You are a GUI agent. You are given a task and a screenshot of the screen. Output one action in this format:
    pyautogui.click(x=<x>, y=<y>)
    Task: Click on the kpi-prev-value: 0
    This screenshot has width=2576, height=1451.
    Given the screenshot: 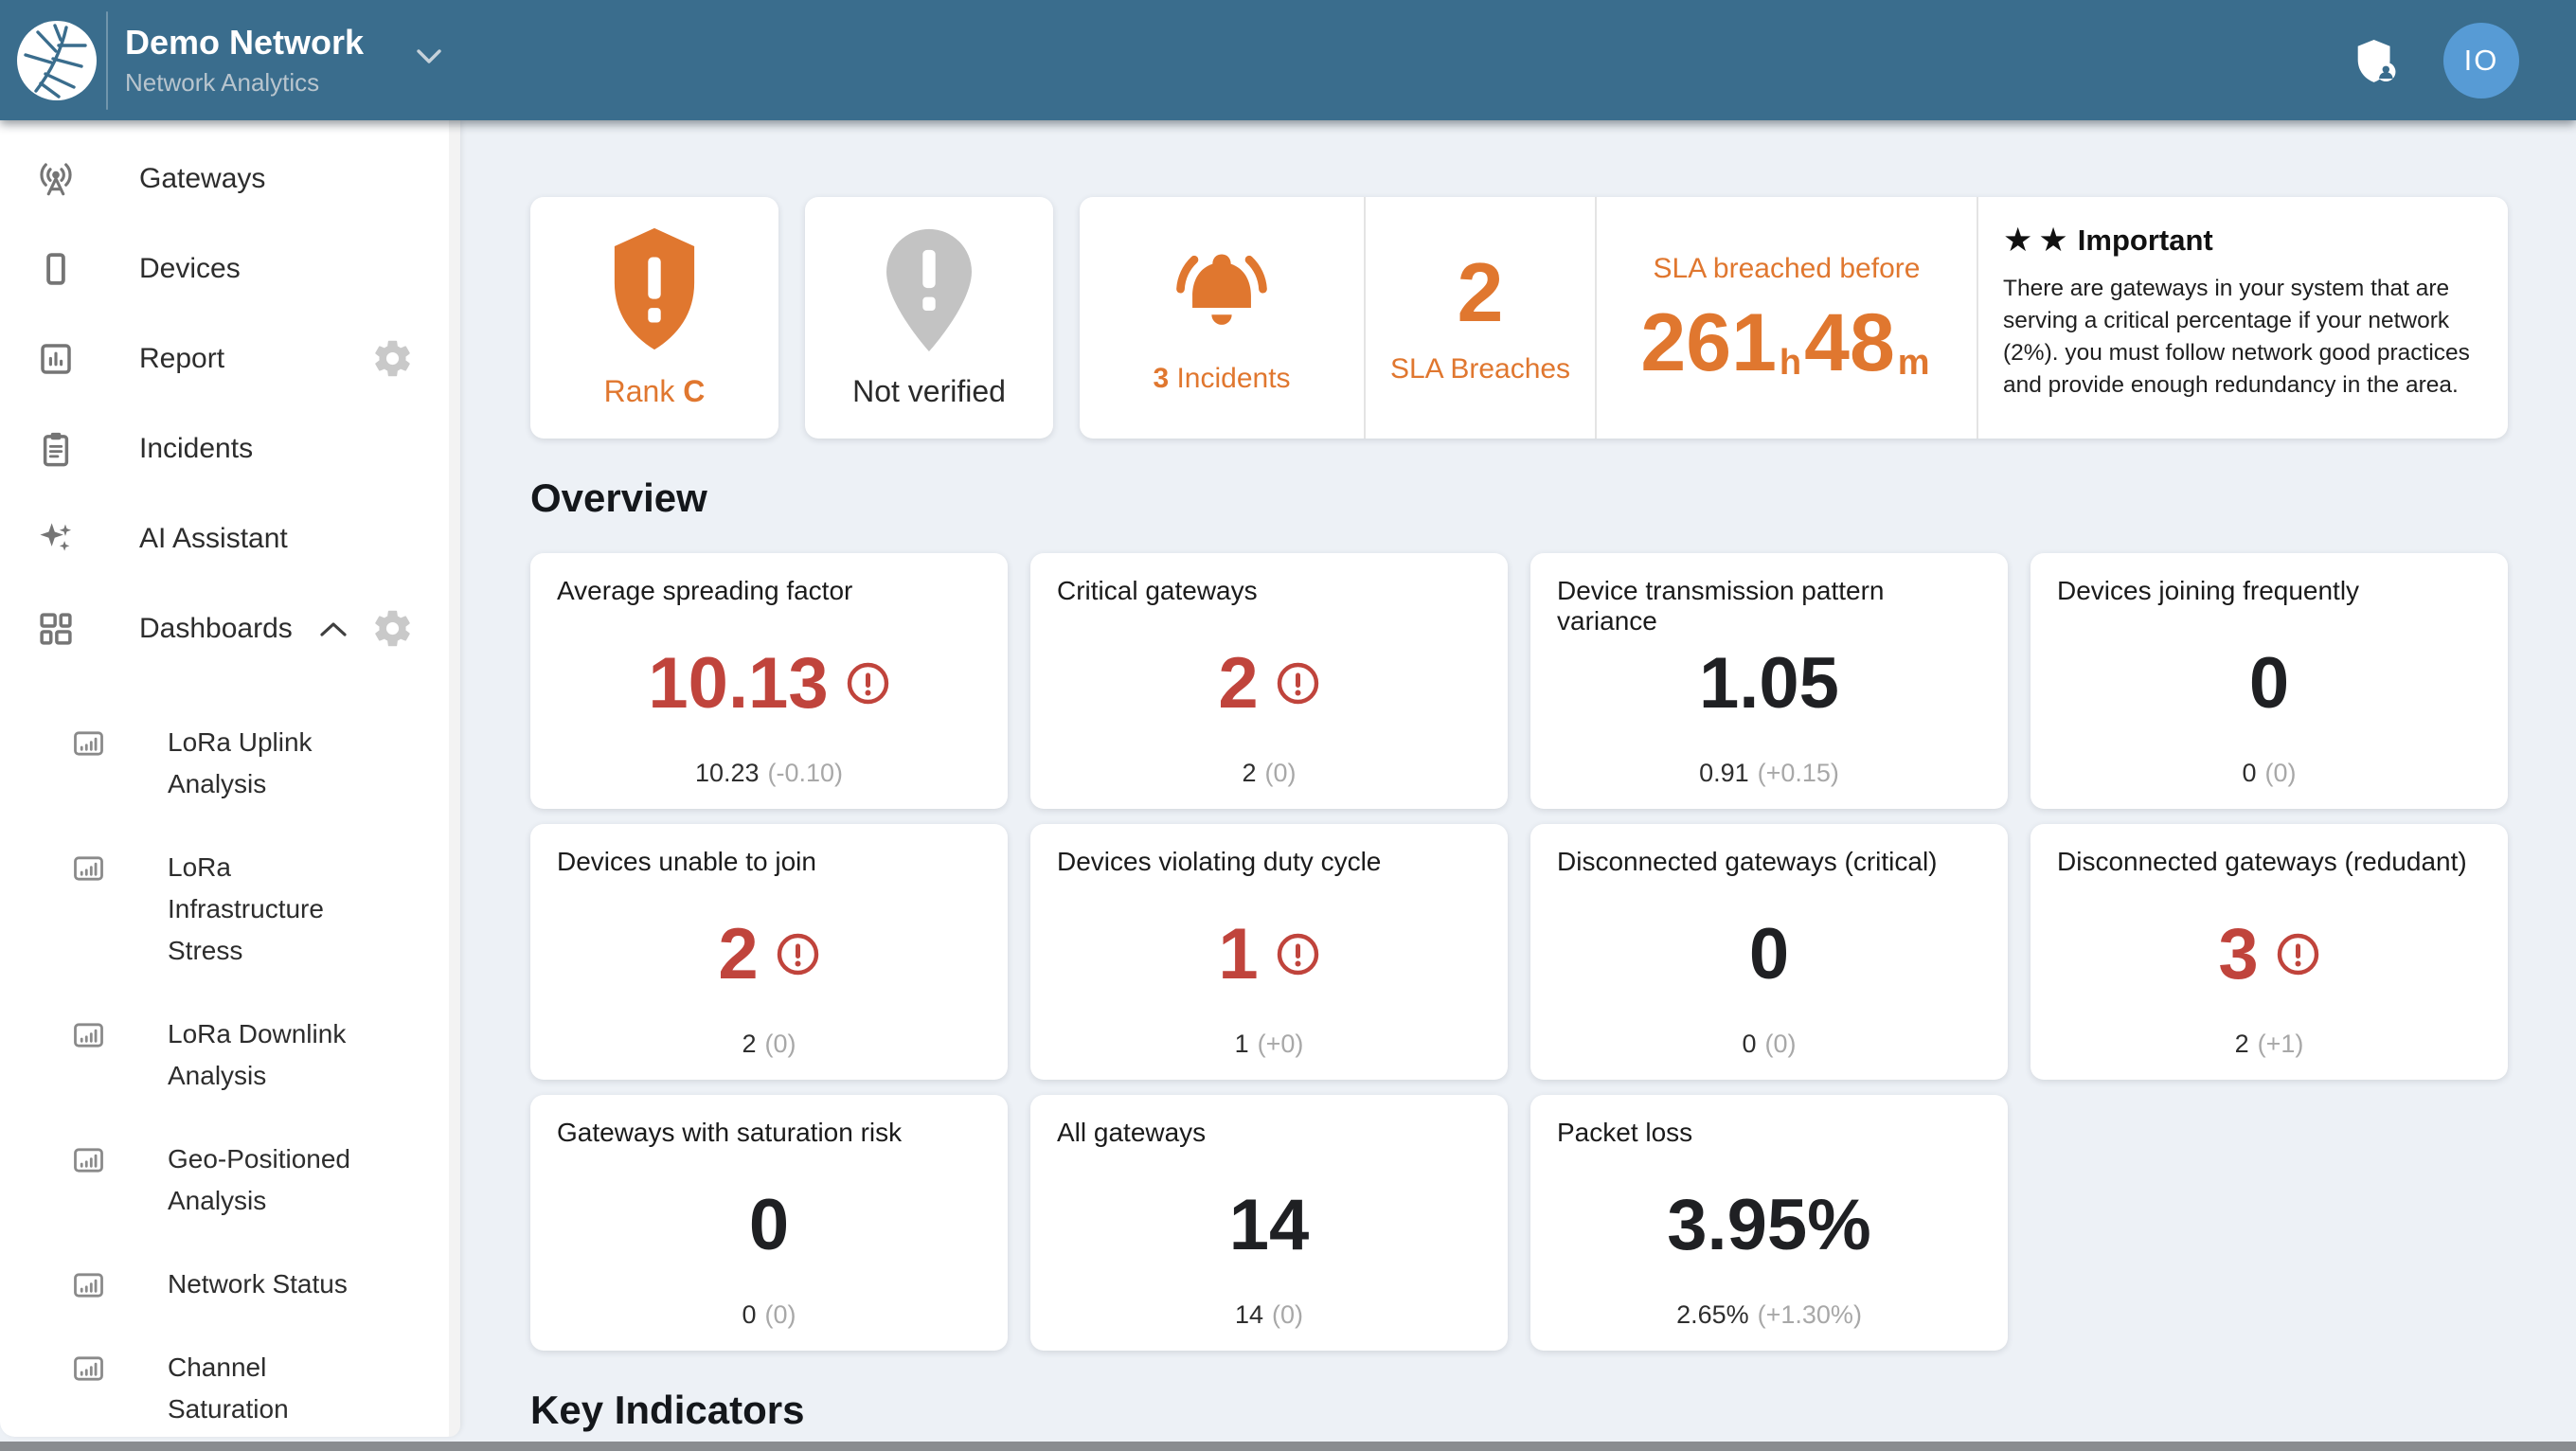 What is the action you would take?
    pyautogui.click(x=2249, y=772)
    